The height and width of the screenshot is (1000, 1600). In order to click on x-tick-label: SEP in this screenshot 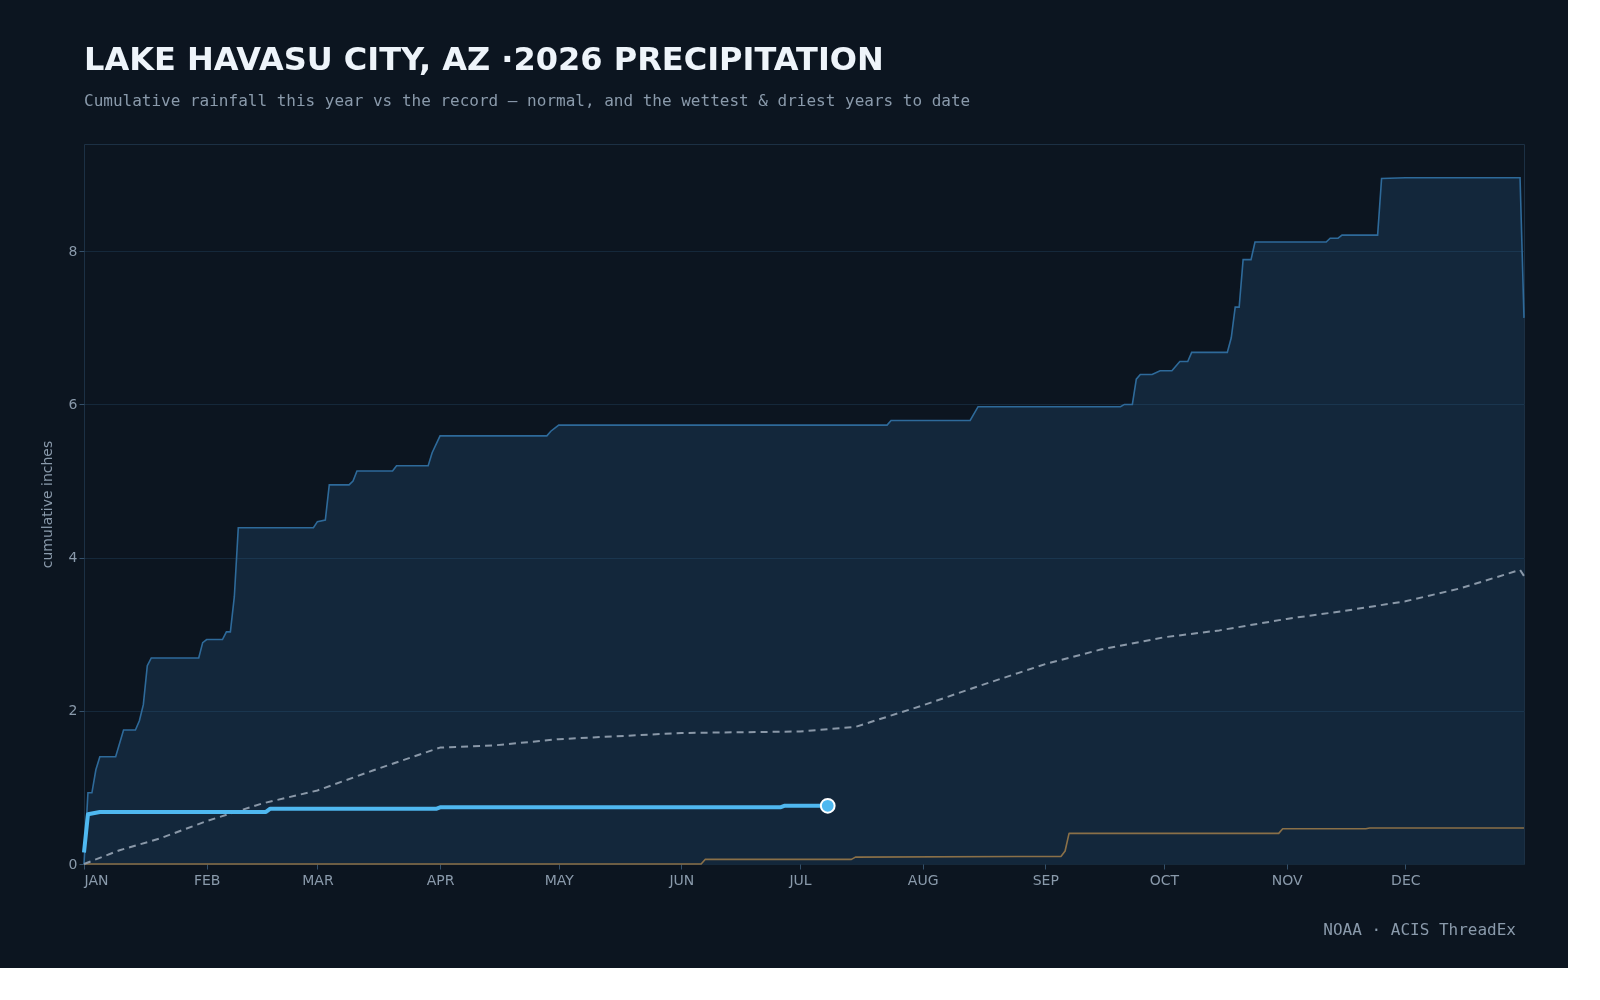, I will do `click(1045, 879)`.